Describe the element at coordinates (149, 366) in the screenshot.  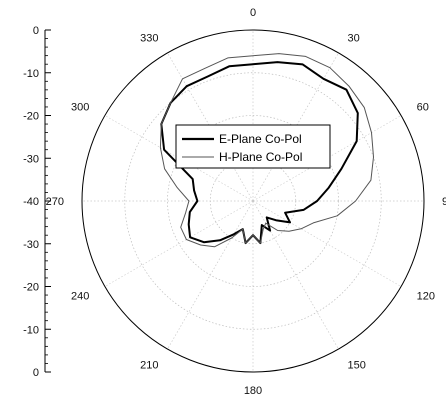
I see `angle-tick-label: 210` at that location.